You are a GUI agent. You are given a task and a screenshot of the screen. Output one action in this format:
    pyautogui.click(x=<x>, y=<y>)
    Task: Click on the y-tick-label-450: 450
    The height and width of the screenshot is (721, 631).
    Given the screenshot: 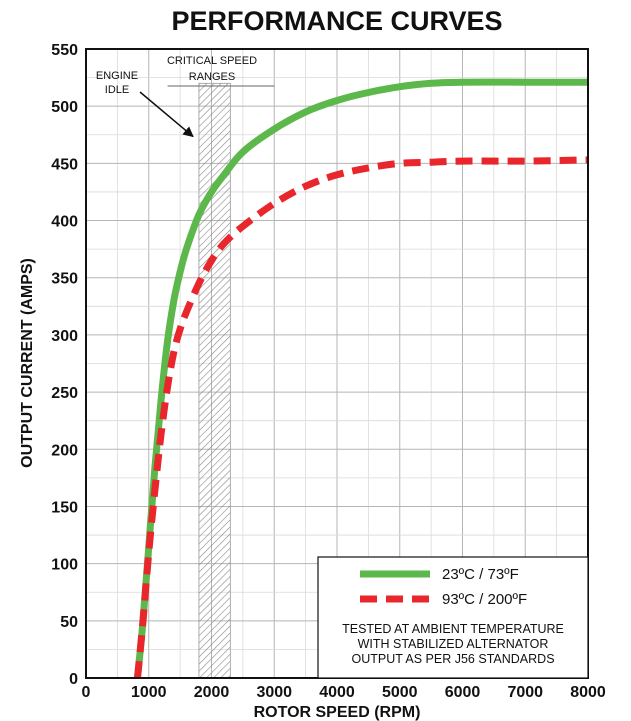 What is the action you would take?
    pyautogui.click(x=64, y=164)
    